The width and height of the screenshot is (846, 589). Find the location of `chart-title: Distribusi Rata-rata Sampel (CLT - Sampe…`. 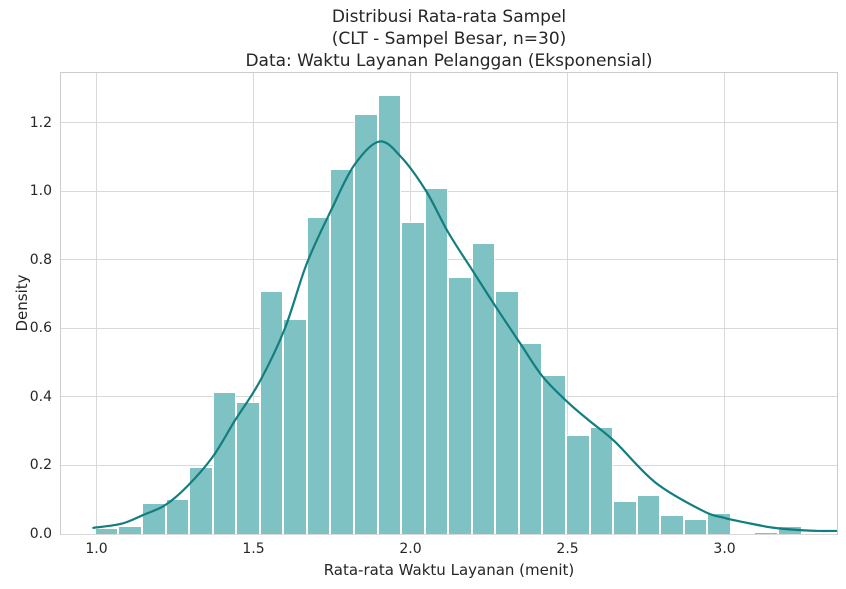

chart-title: Distribusi Rata-rata Sampel (CLT - Sampe… is located at coordinates (449, 39).